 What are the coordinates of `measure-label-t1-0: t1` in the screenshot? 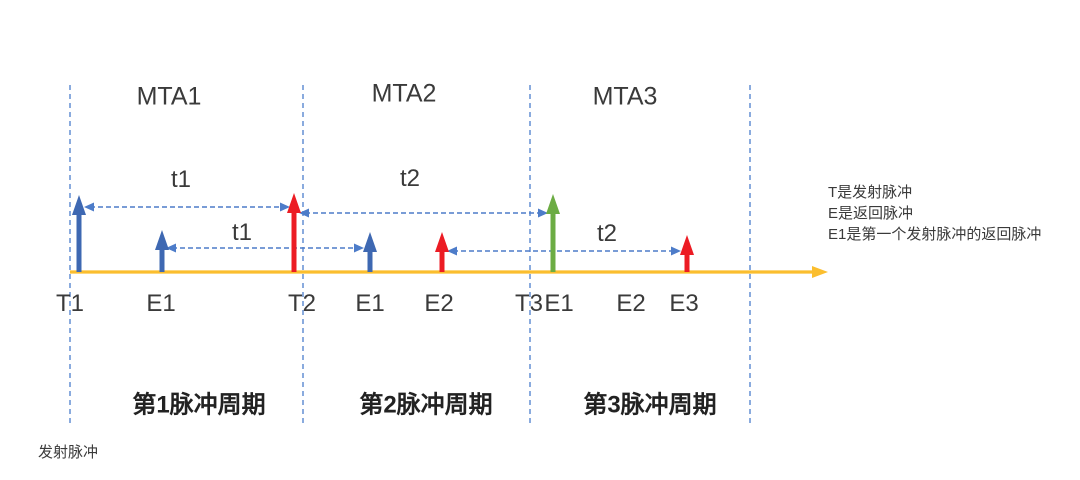 It's located at (181, 179).